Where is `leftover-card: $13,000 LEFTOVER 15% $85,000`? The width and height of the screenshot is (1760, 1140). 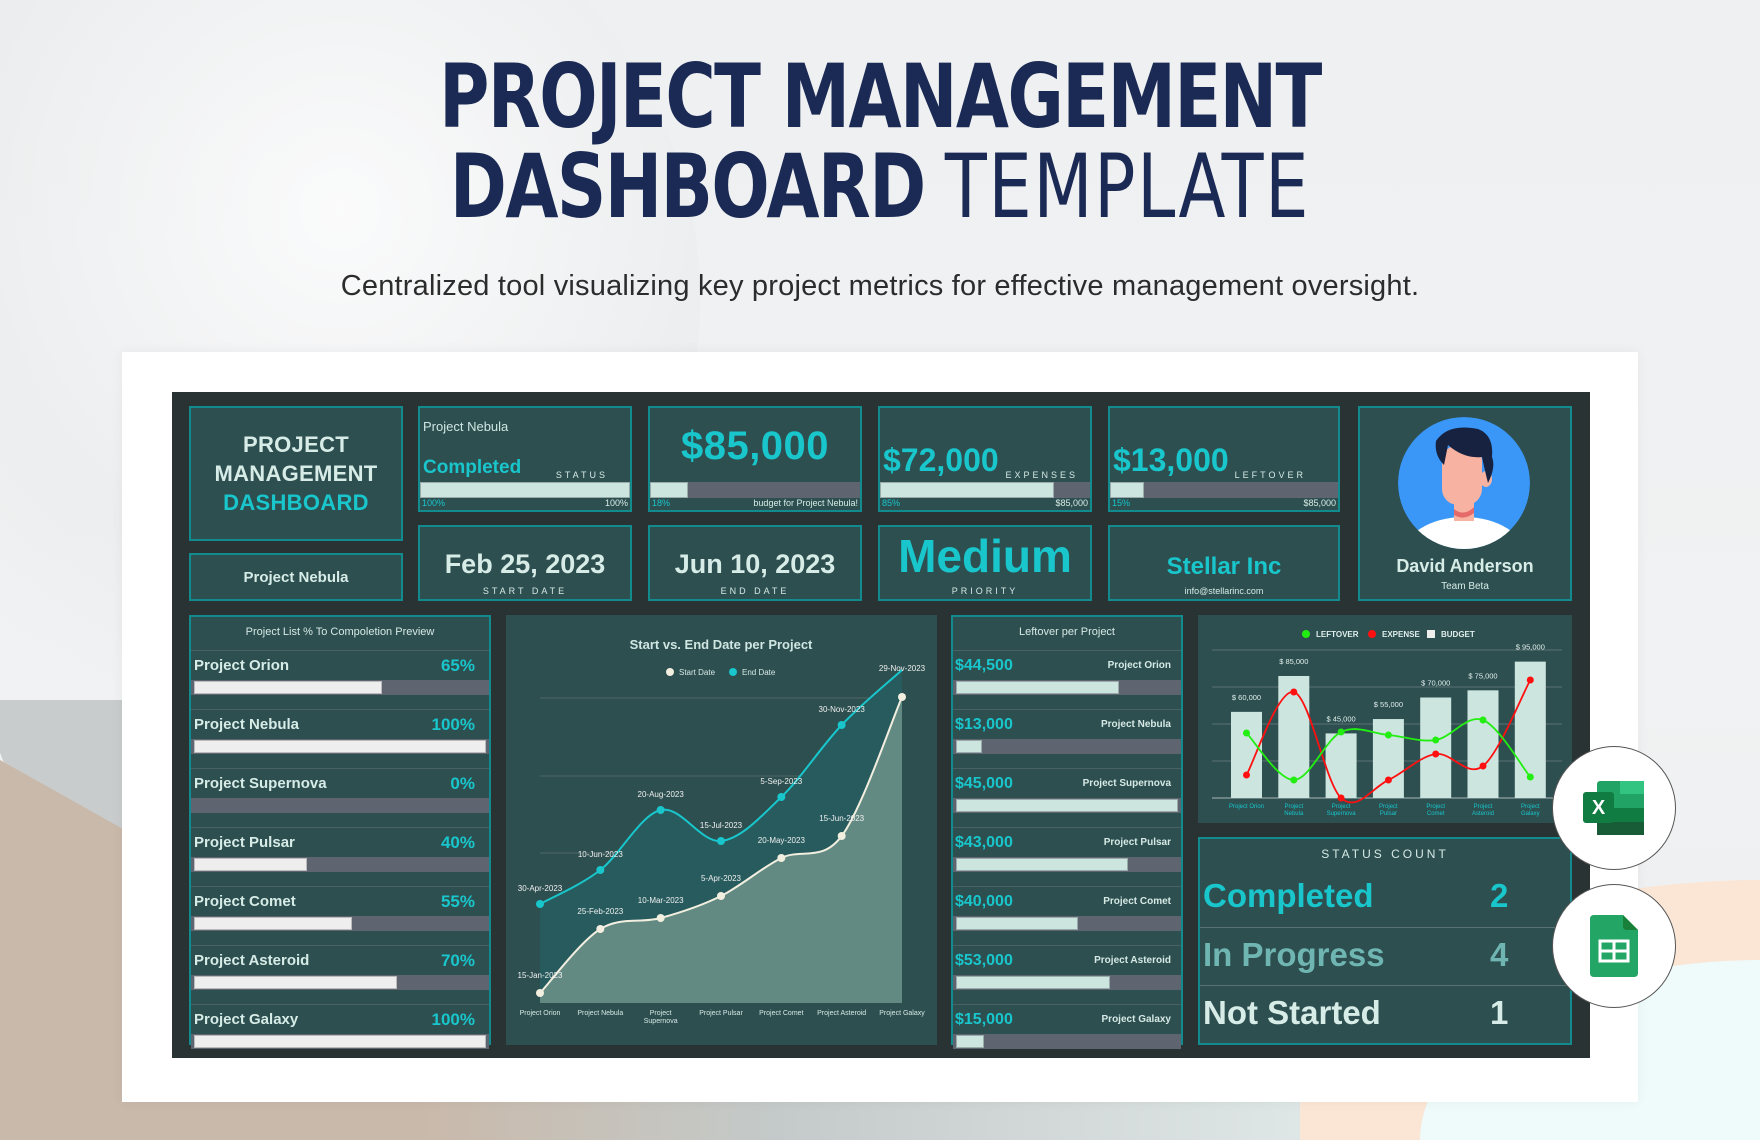 leftover-card: $13,000 LEFTOVER 15% $85,000 is located at coordinates (1224, 459).